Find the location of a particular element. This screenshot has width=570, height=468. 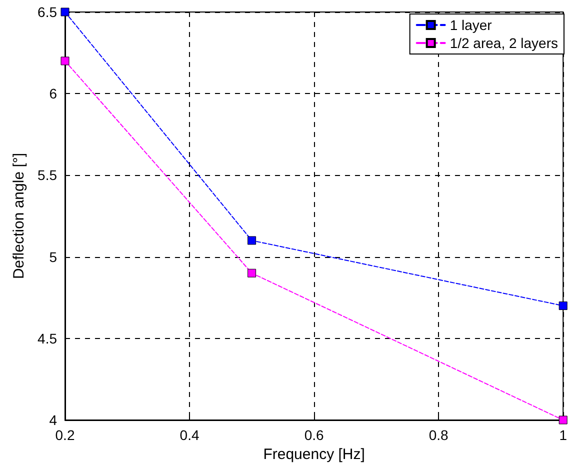

y-tick-label: 4 is located at coordinates (53, 420).